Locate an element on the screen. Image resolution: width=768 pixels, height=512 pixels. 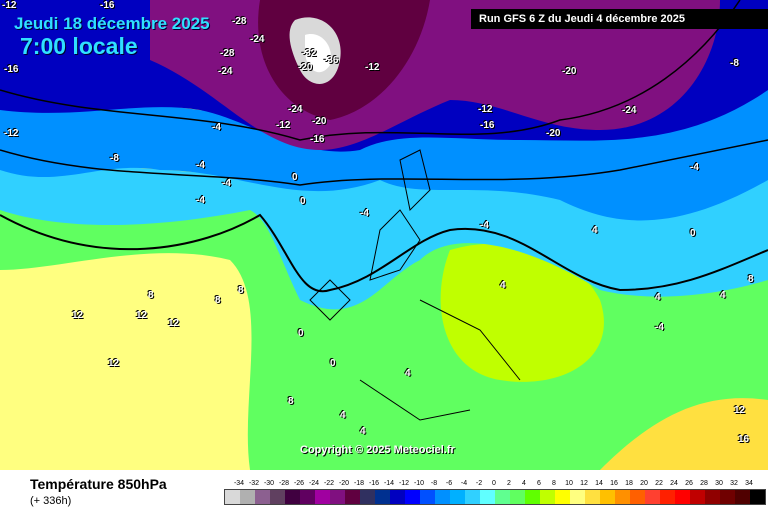
legend-tick: -12 is located at coordinates (404, 483).